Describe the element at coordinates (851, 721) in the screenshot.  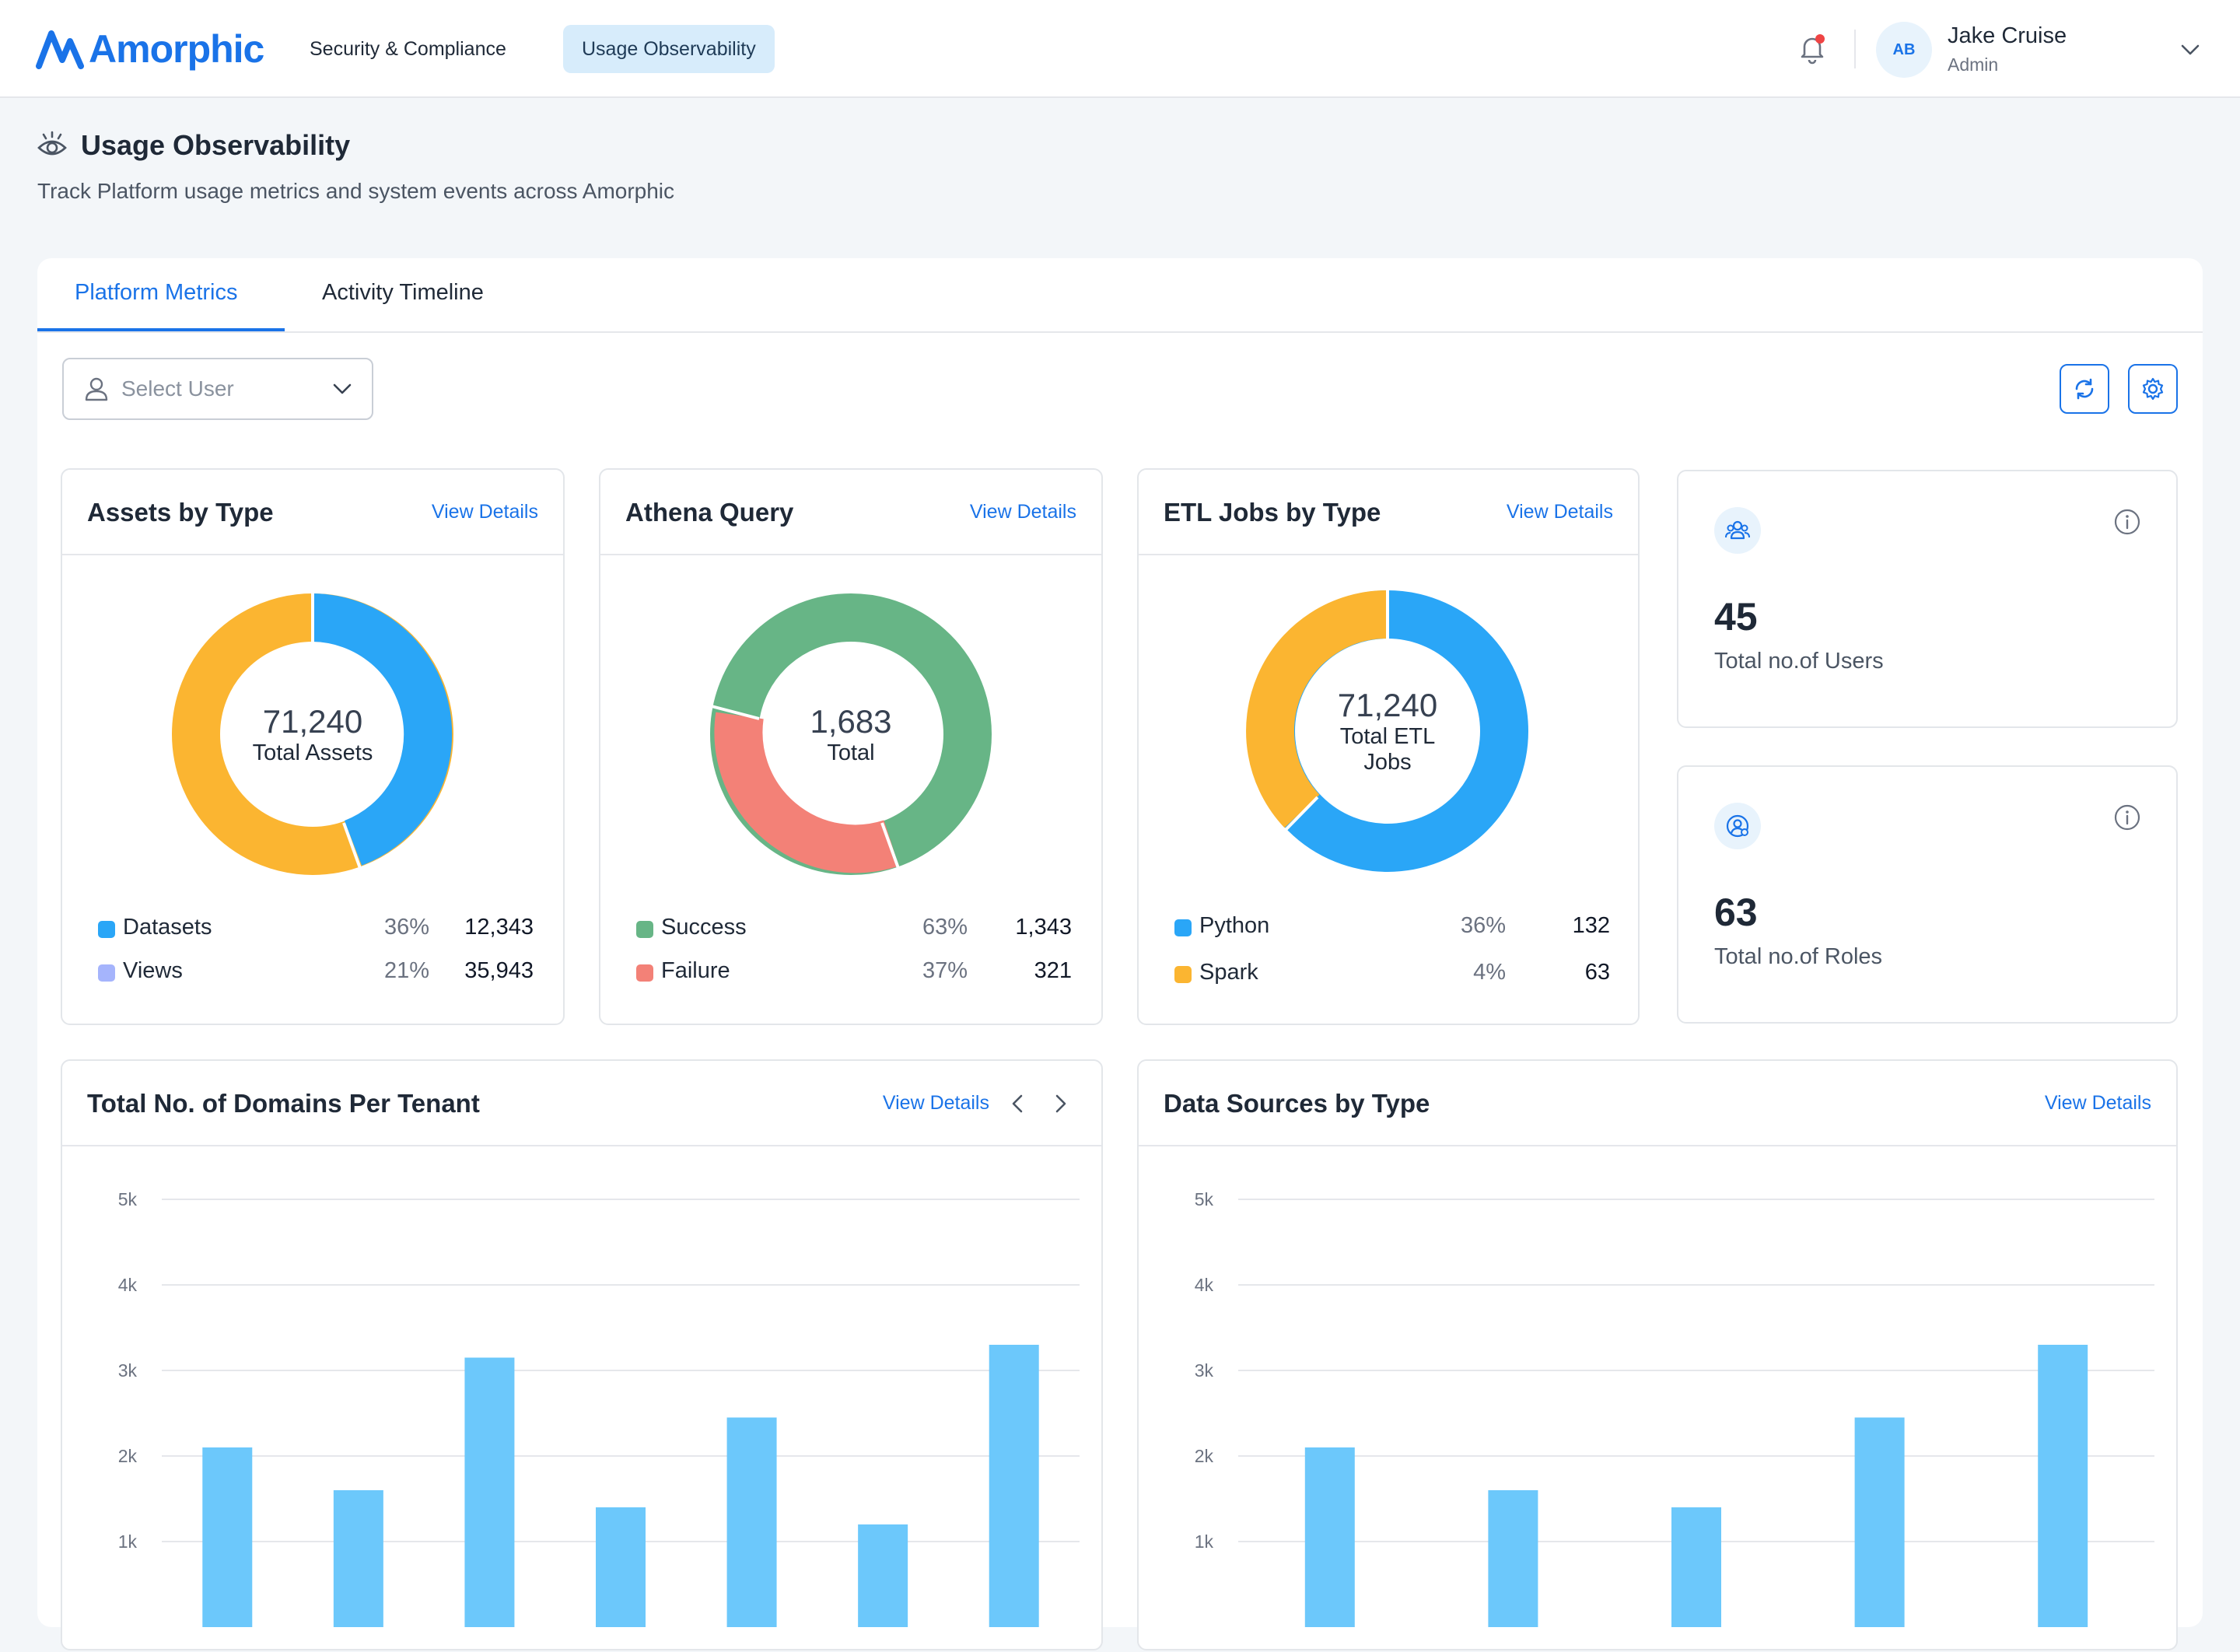
I see `total-queries-value: 1,683` at that location.